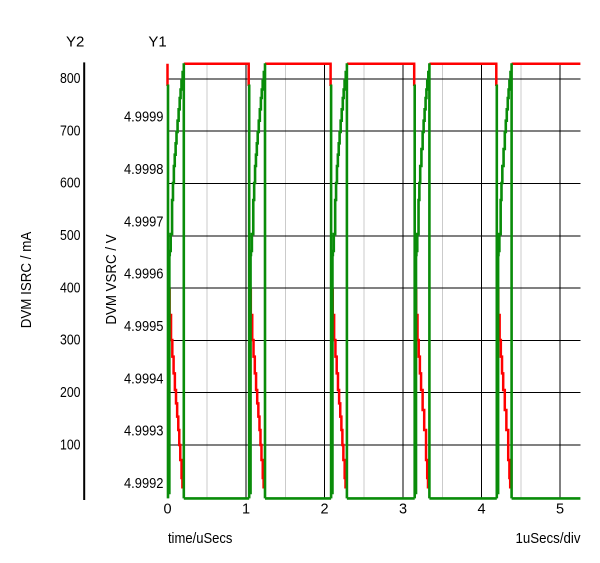 This screenshot has width=600, height=563. What do you see at coordinates (70, 341) in the screenshot?
I see `svg-text: 300` at bounding box center [70, 341].